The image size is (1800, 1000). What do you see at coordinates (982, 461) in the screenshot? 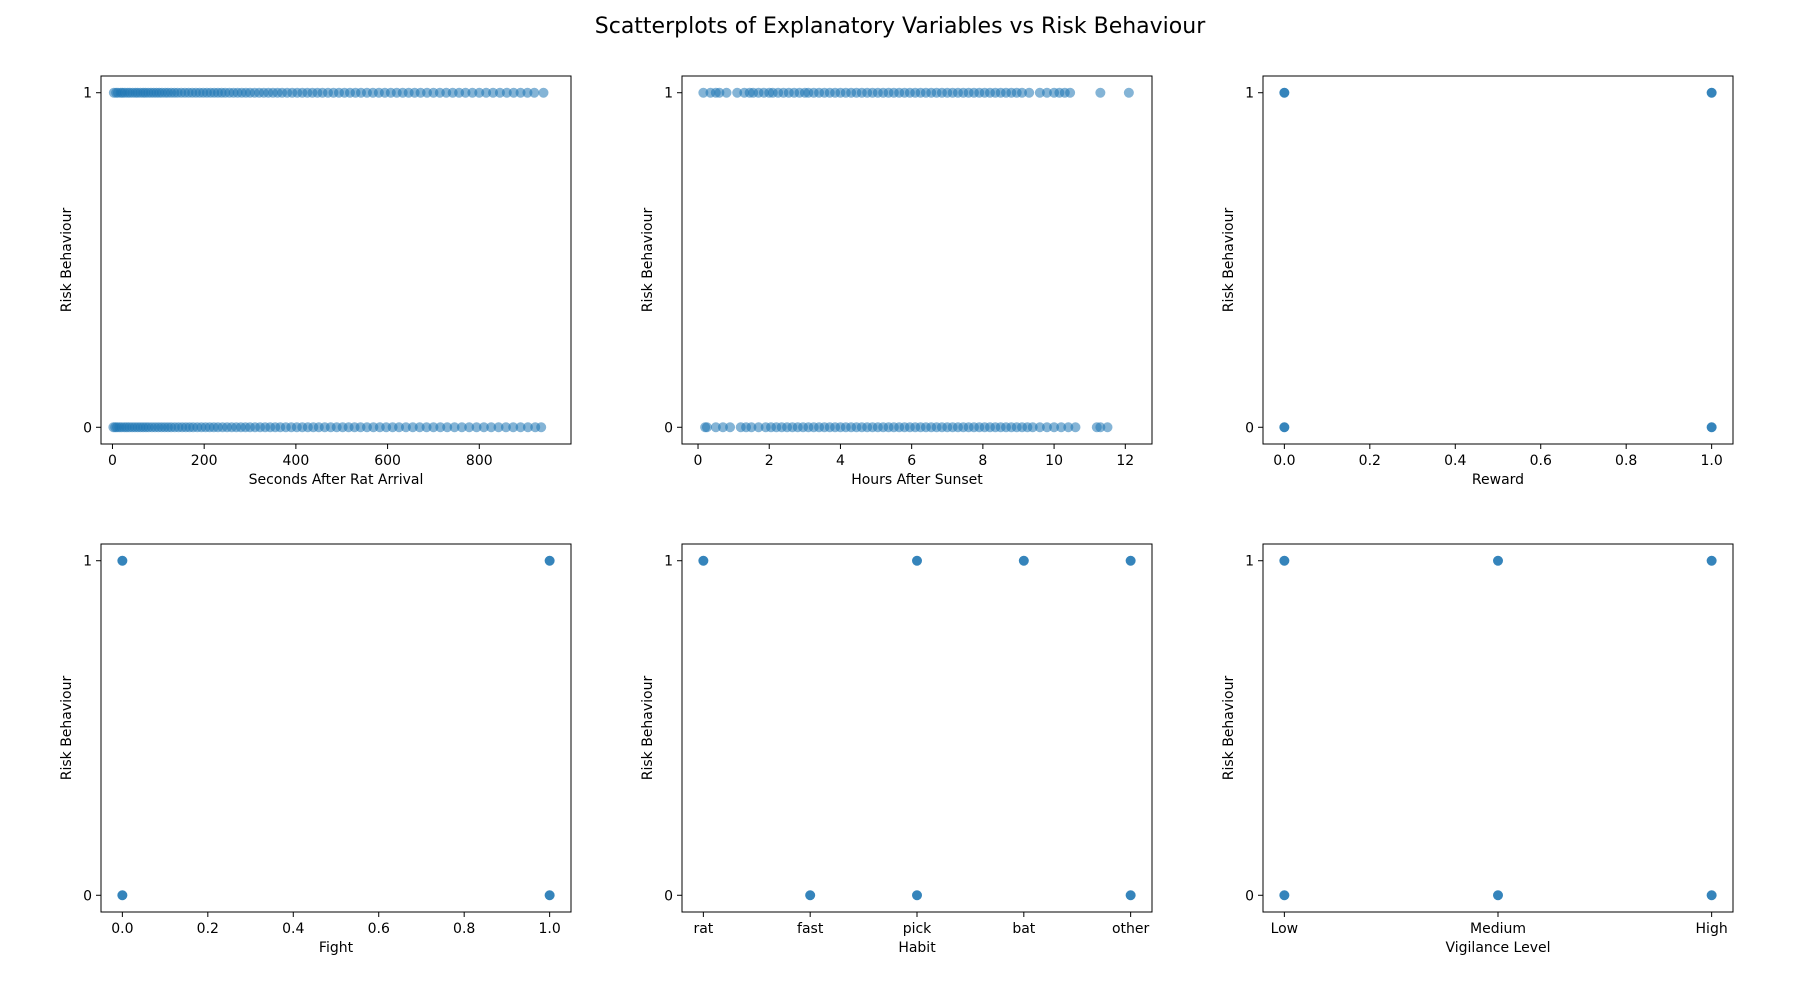
I see `x-tick-label: 8` at bounding box center [982, 461].